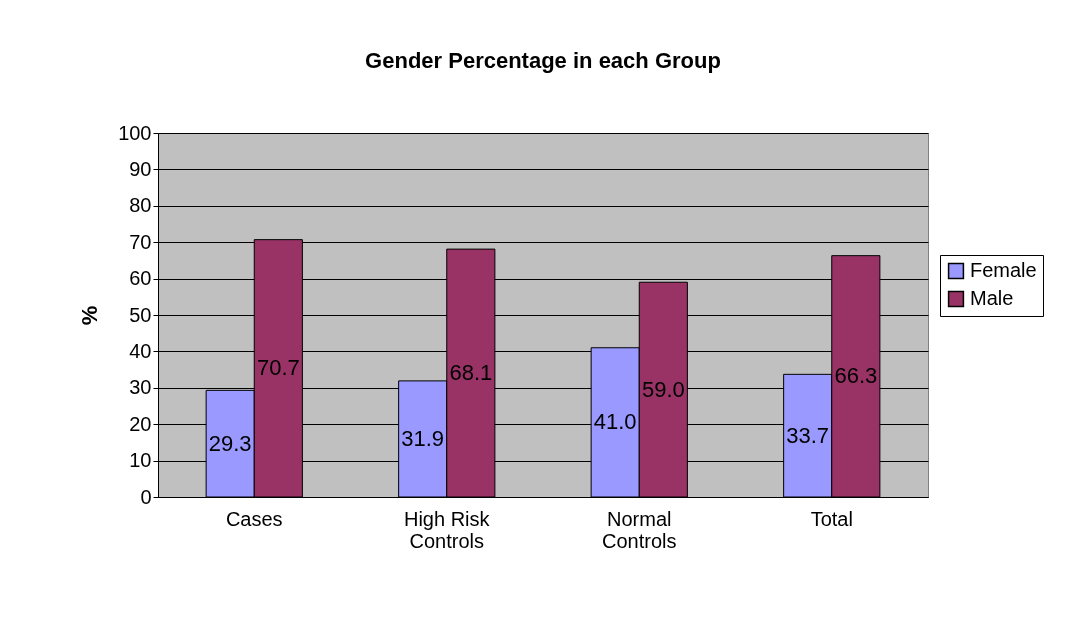  What do you see at coordinates (543, 60) in the screenshot?
I see `chart-title: Gender Percentage in each Group` at bounding box center [543, 60].